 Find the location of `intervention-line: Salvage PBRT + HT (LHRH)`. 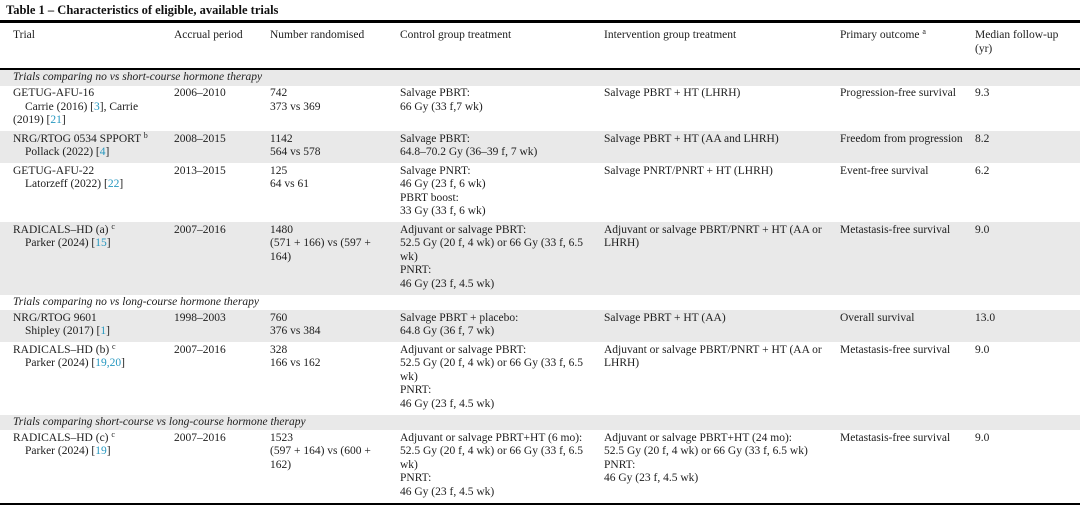

intervention-line: Salvage PBRT + HT (LHRH) is located at coordinates (672, 93).